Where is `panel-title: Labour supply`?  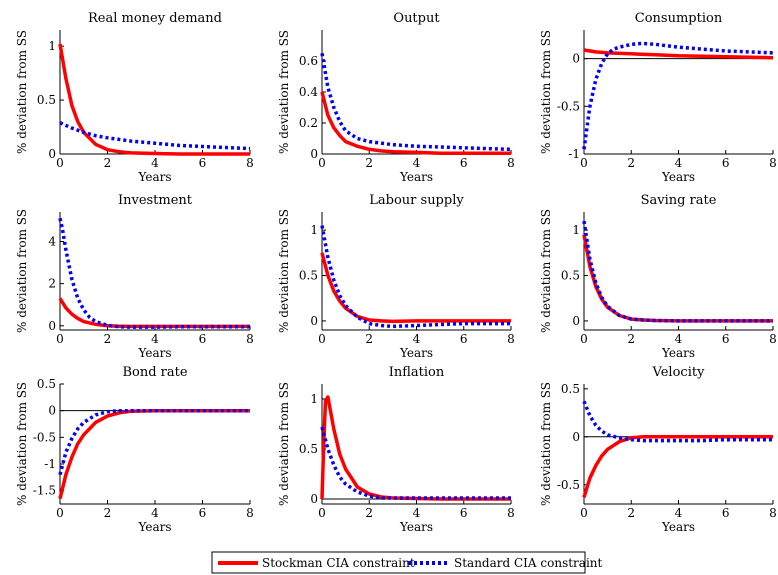 panel-title: Labour supply is located at coordinates (416, 200).